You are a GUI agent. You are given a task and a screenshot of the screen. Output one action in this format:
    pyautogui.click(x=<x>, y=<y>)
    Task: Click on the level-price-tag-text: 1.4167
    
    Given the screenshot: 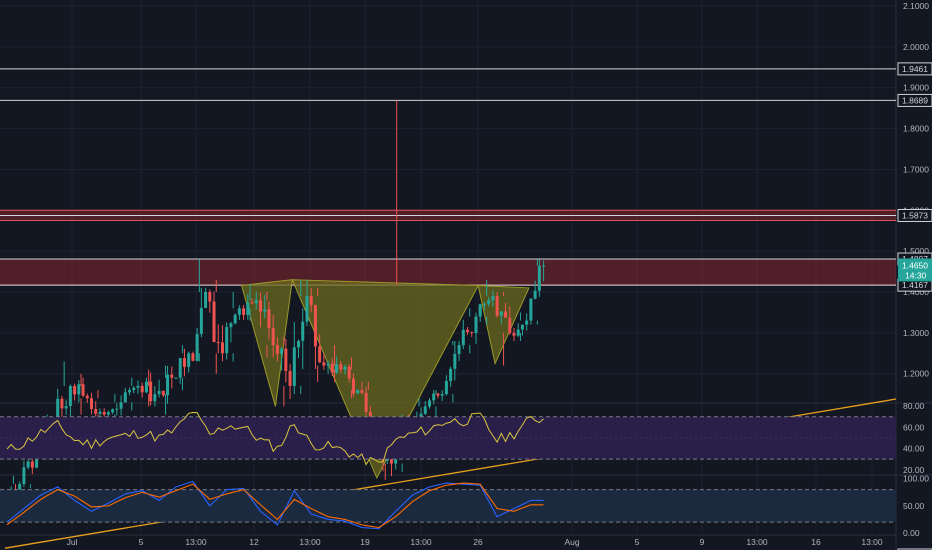 What is the action you would take?
    pyautogui.click(x=915, y=285)
    